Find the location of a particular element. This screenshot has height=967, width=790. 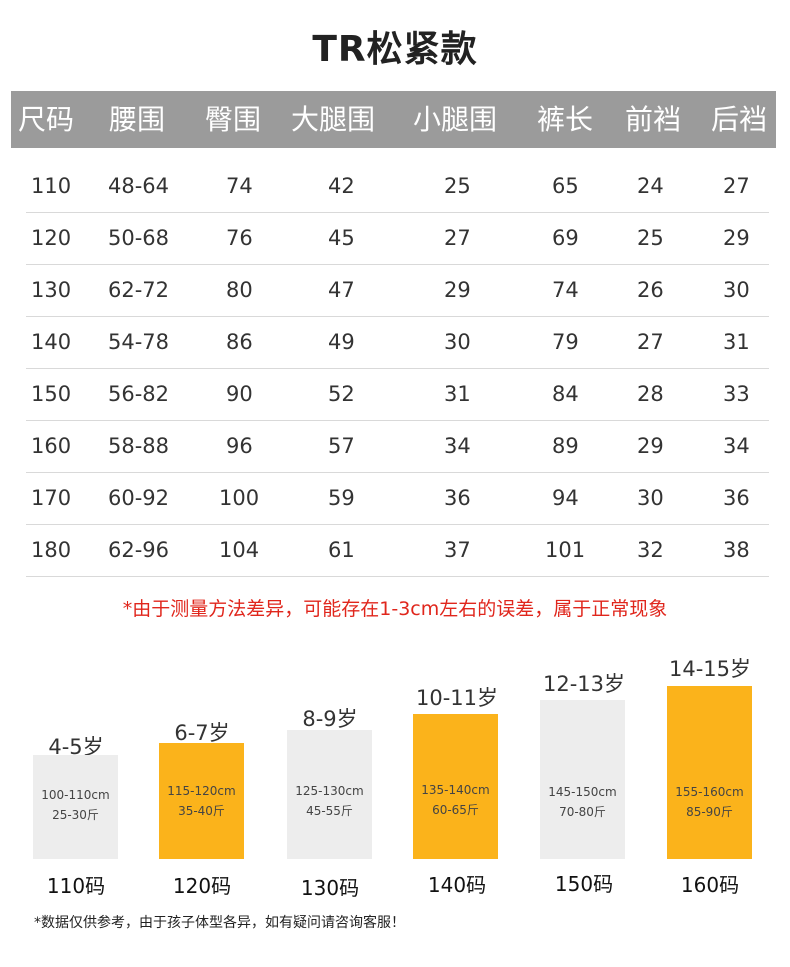

size-box: 125-130cm 45-55斤 is located at coordinates (329, 794).